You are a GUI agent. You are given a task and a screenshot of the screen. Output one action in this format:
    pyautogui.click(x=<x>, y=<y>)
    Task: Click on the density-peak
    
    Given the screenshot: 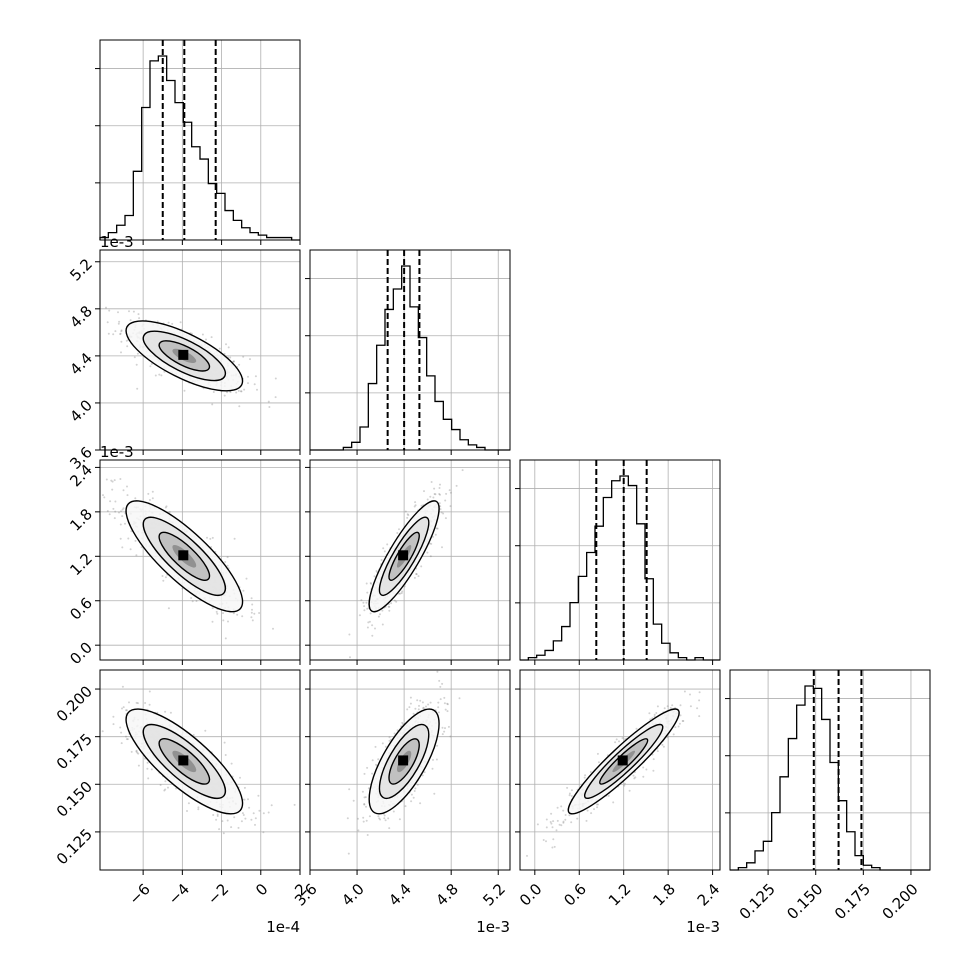 What is the action you would take?
    pyautogui.click(x=183, y=555)
    